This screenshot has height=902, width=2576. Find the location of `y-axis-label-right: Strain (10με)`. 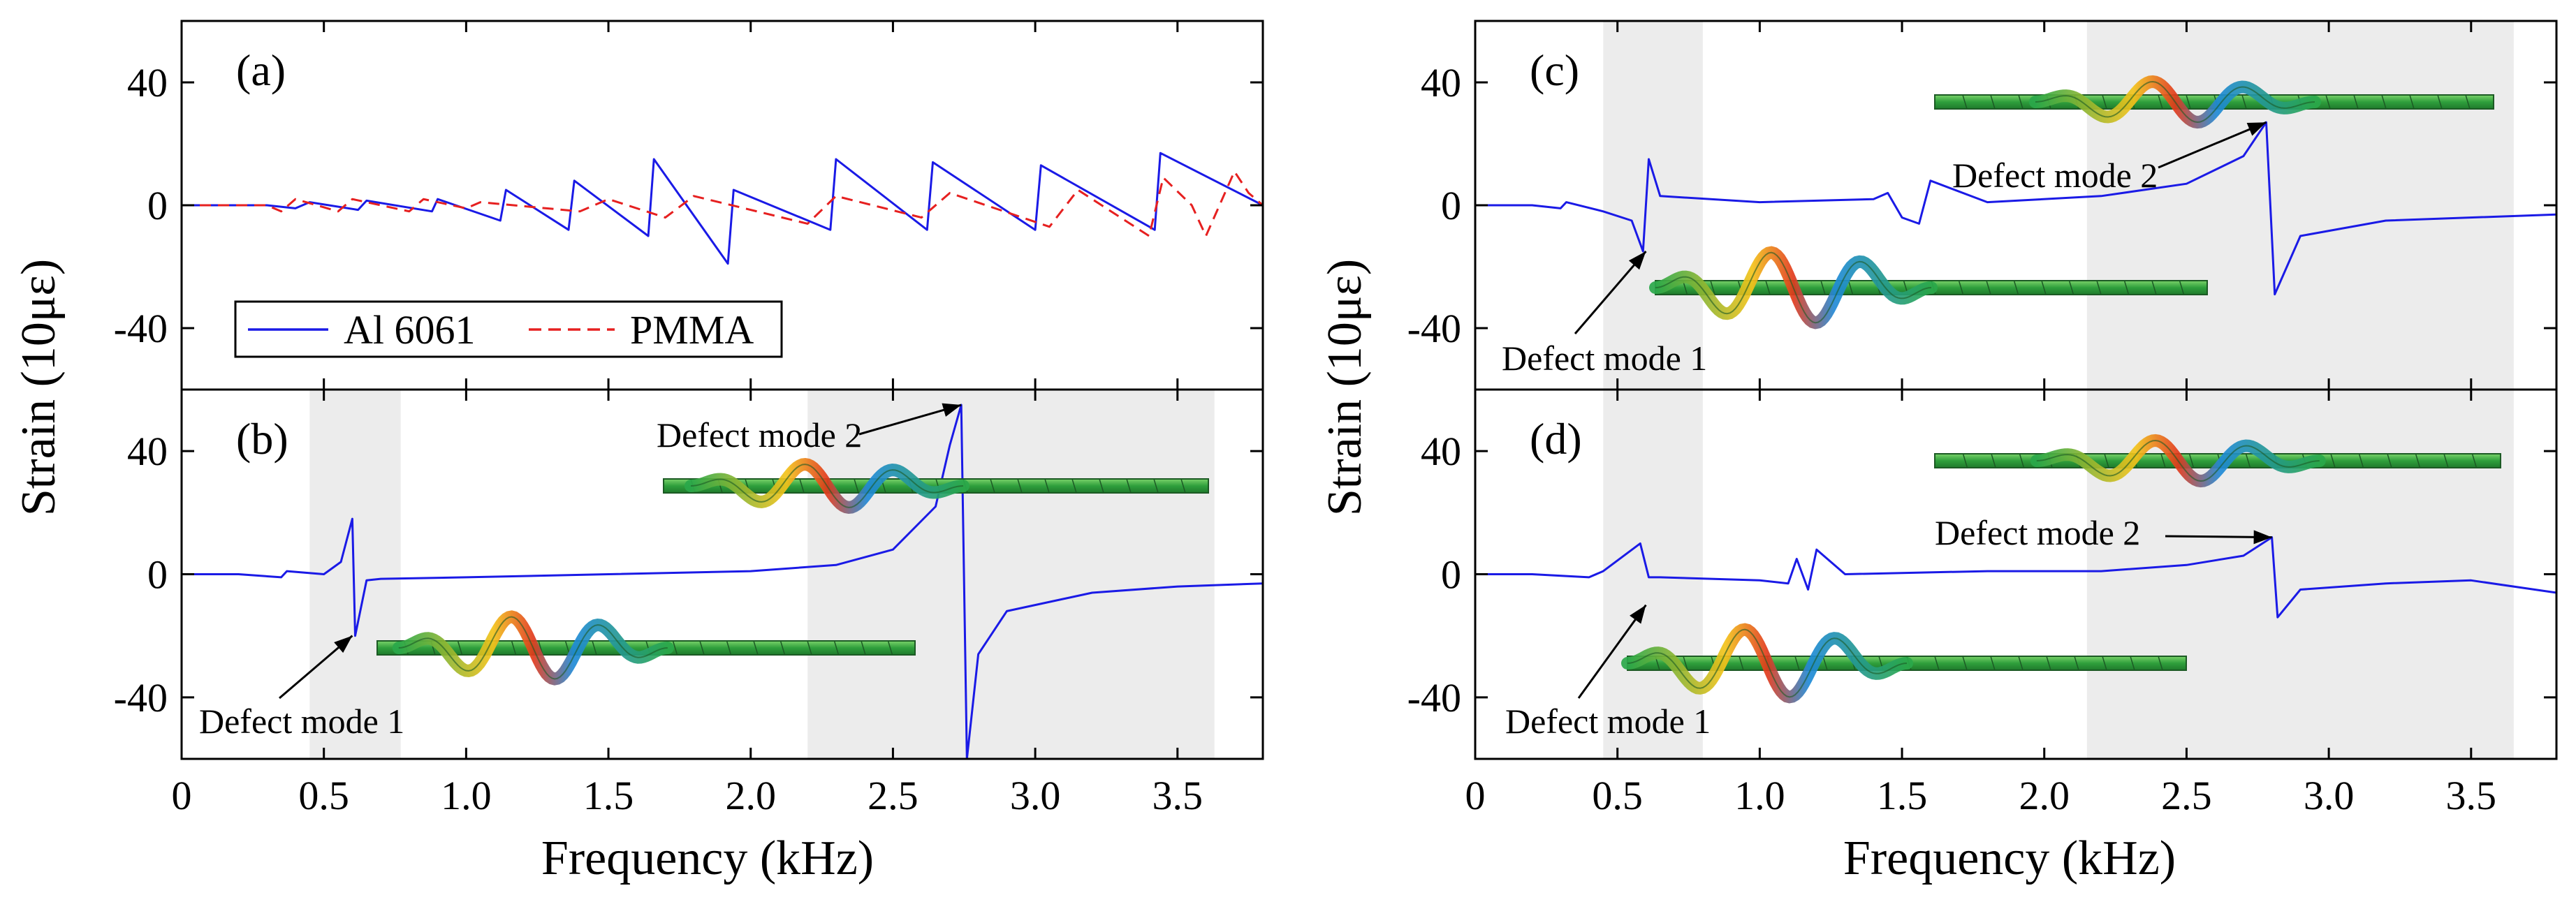

y-axis-label-right: Strain (10με) is located at coordinates (1345, 387).